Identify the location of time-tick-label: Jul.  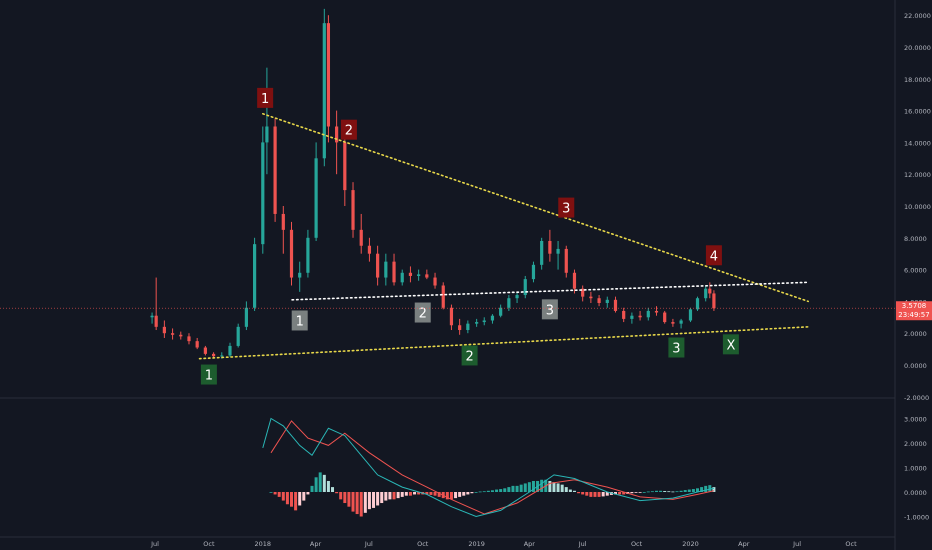
(796, 544).